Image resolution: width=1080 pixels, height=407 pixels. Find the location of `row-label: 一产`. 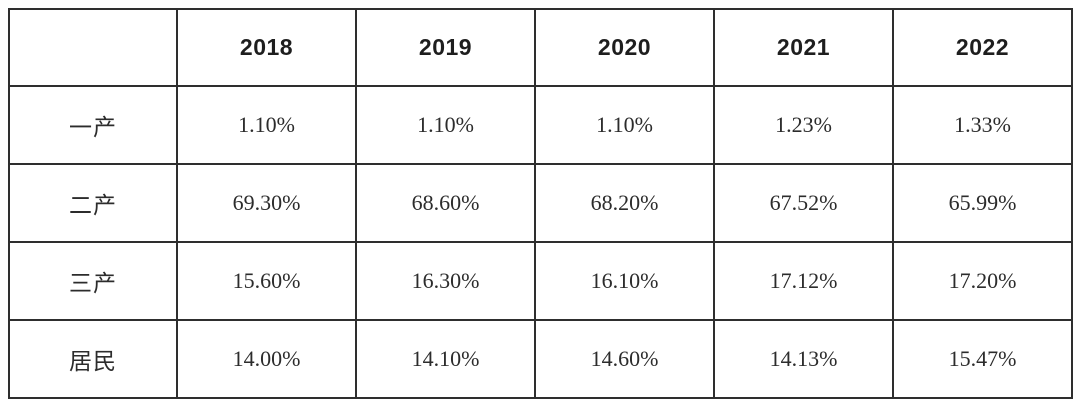

row-label: 一产 is located at coordinates (93, 125).